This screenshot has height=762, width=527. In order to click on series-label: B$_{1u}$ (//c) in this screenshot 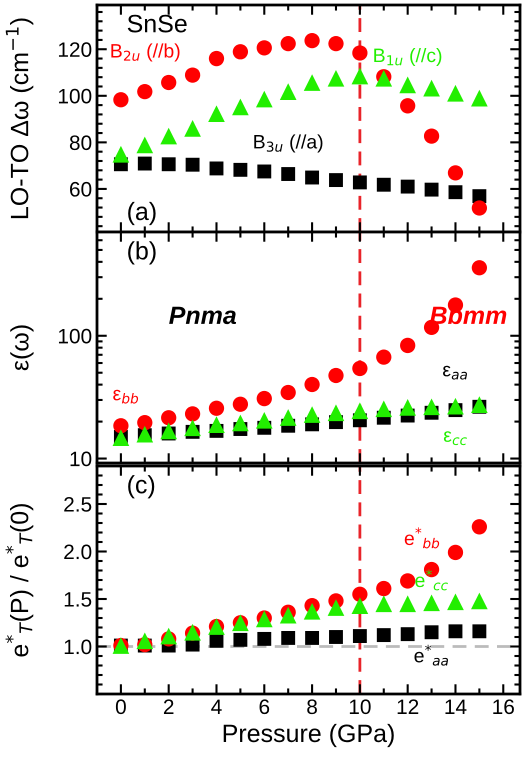, I will do `click(408, 57)`.